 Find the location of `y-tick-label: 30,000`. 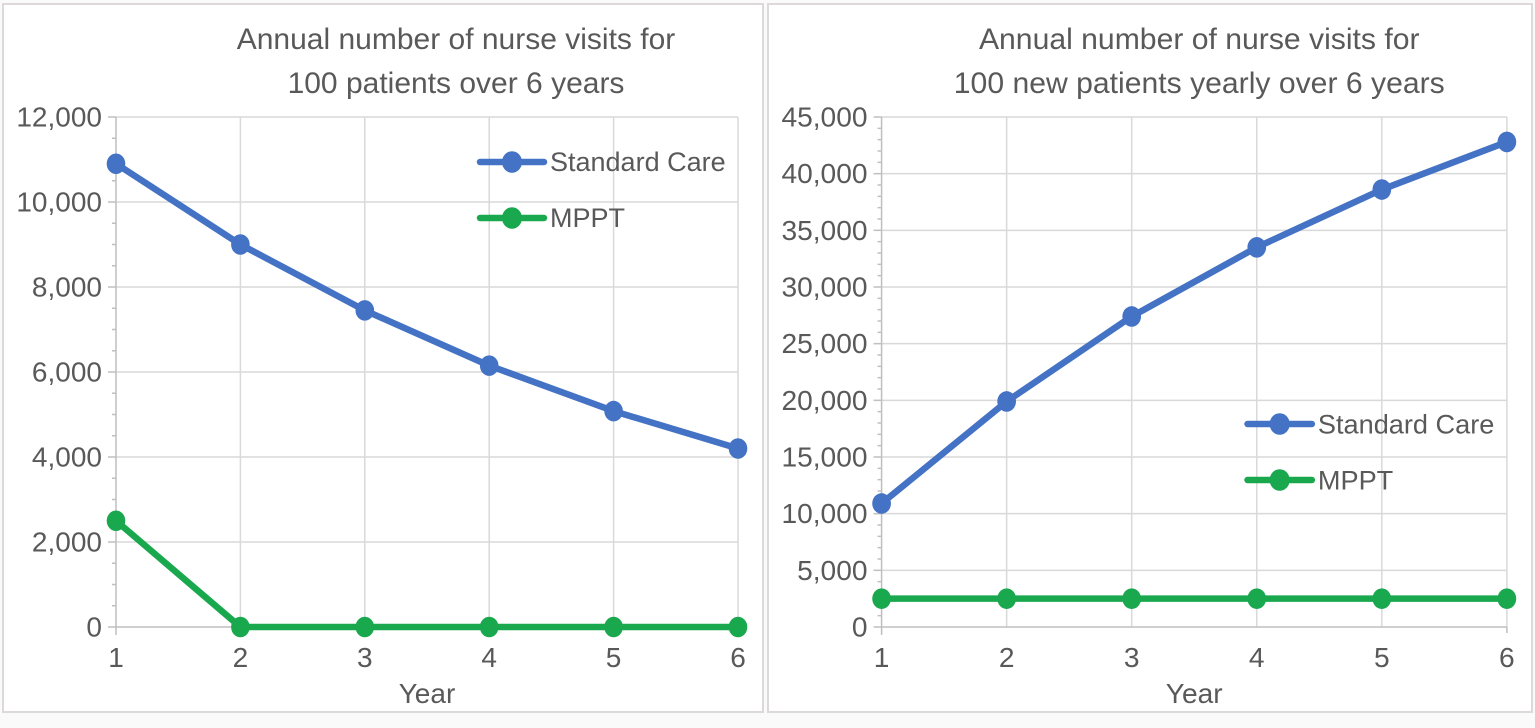

y-tick-label: 30,000 is located at coordinates (824, 287).